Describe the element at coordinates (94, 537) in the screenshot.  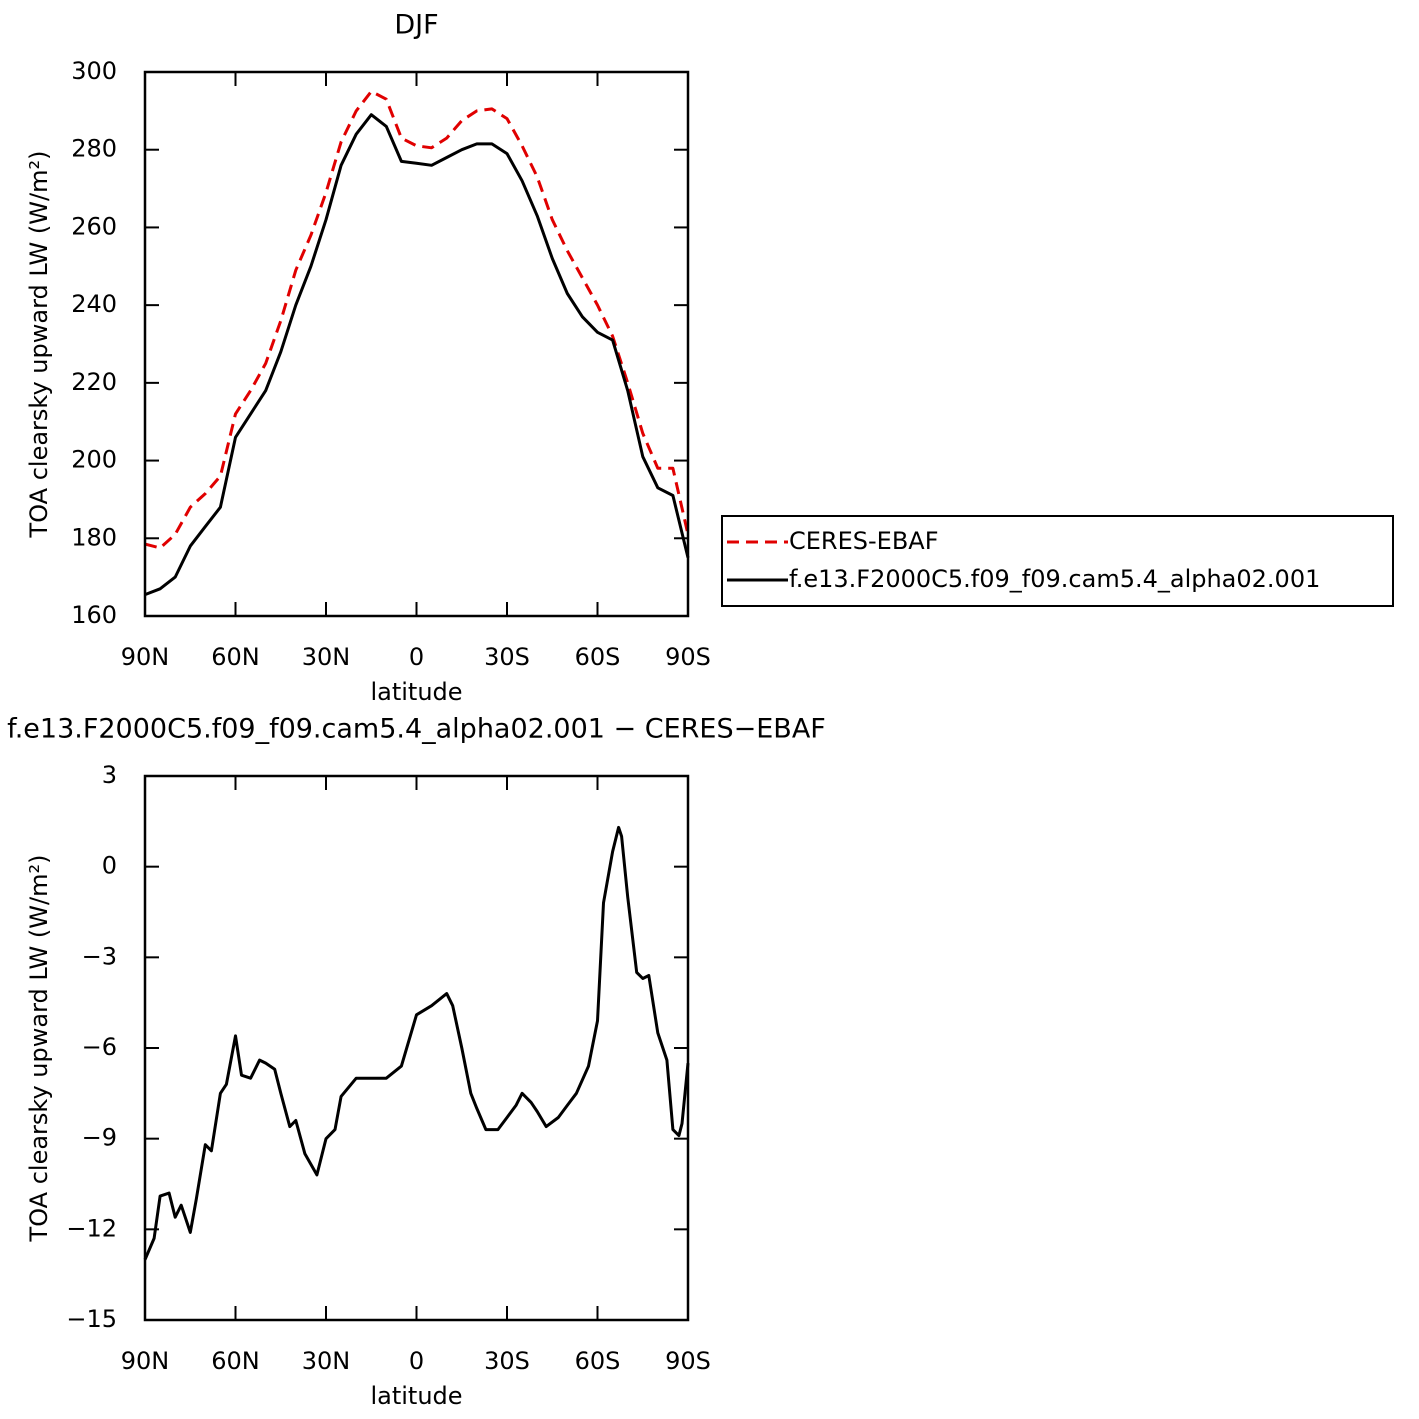
I see `y-tick-label: 180` at that location.